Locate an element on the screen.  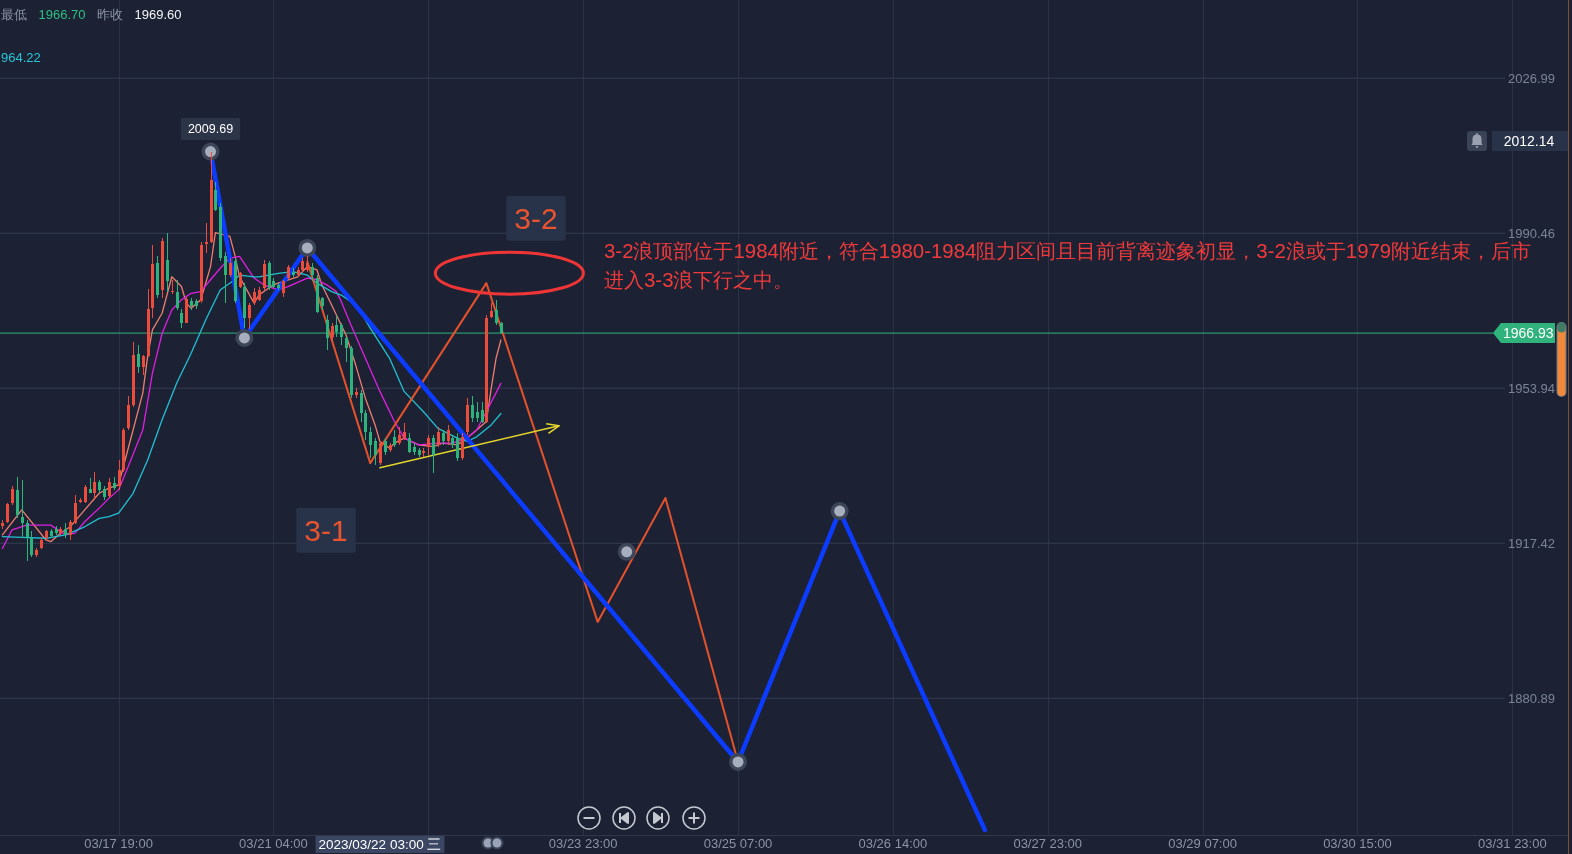
ref-label: 1966.93 is located at coordinates (1524, 333).